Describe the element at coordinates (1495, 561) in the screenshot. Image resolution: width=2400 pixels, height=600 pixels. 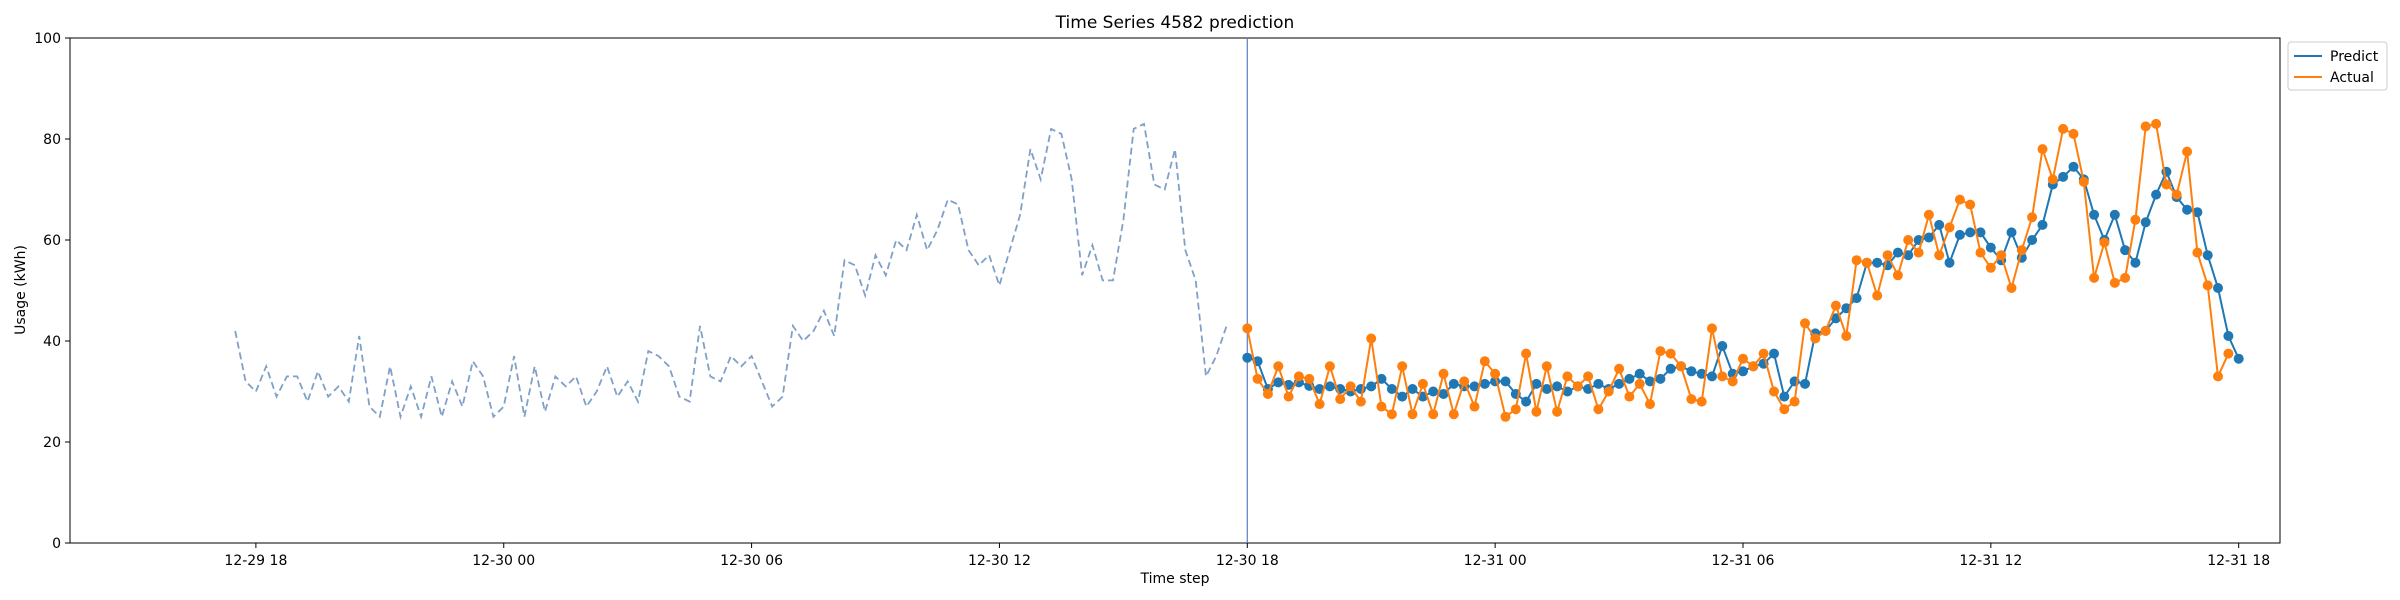
I see `x-tick-label: 12-31 00` at that location.